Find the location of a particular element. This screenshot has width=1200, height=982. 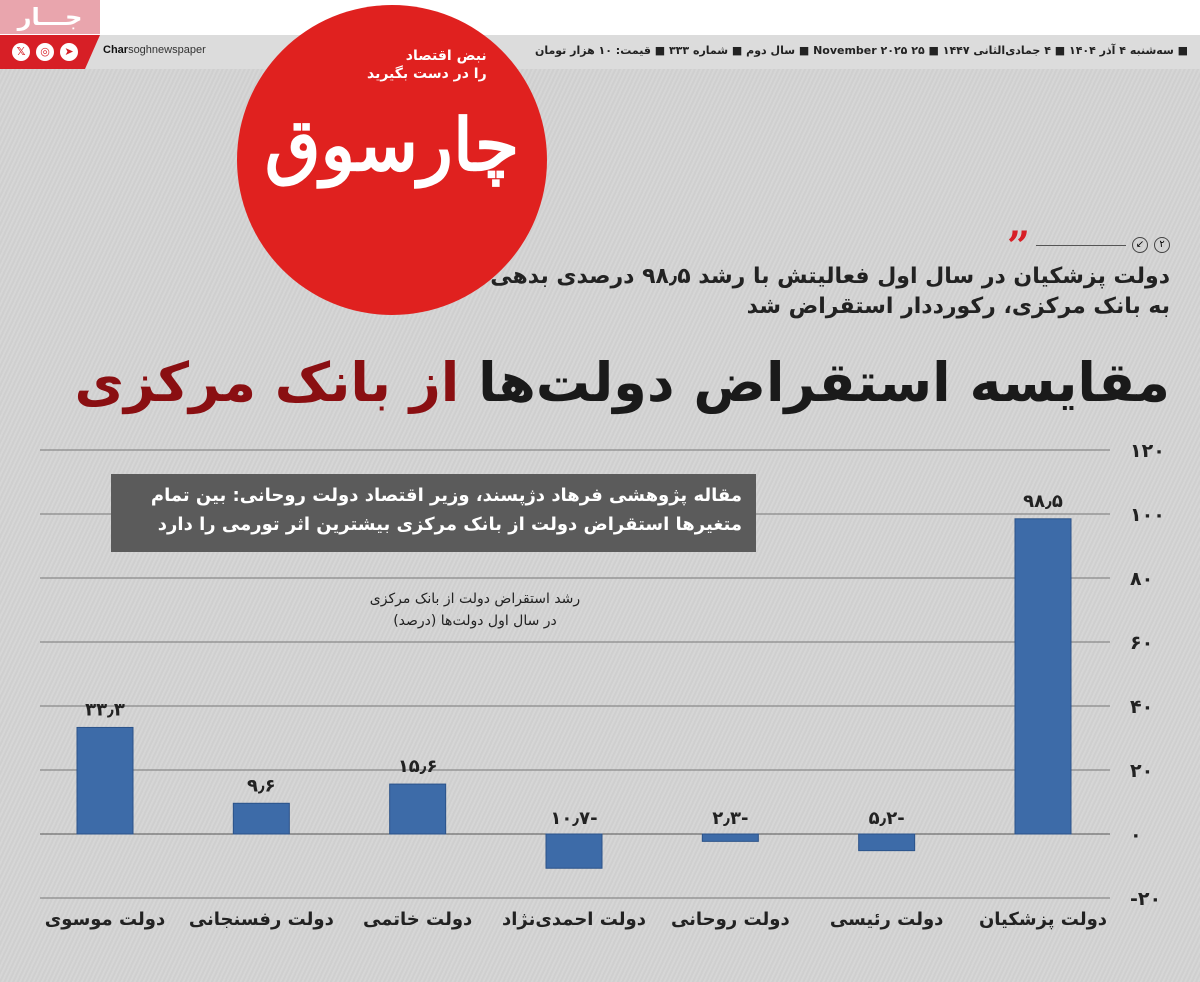

header-bar is located at coordinates (600, 52).